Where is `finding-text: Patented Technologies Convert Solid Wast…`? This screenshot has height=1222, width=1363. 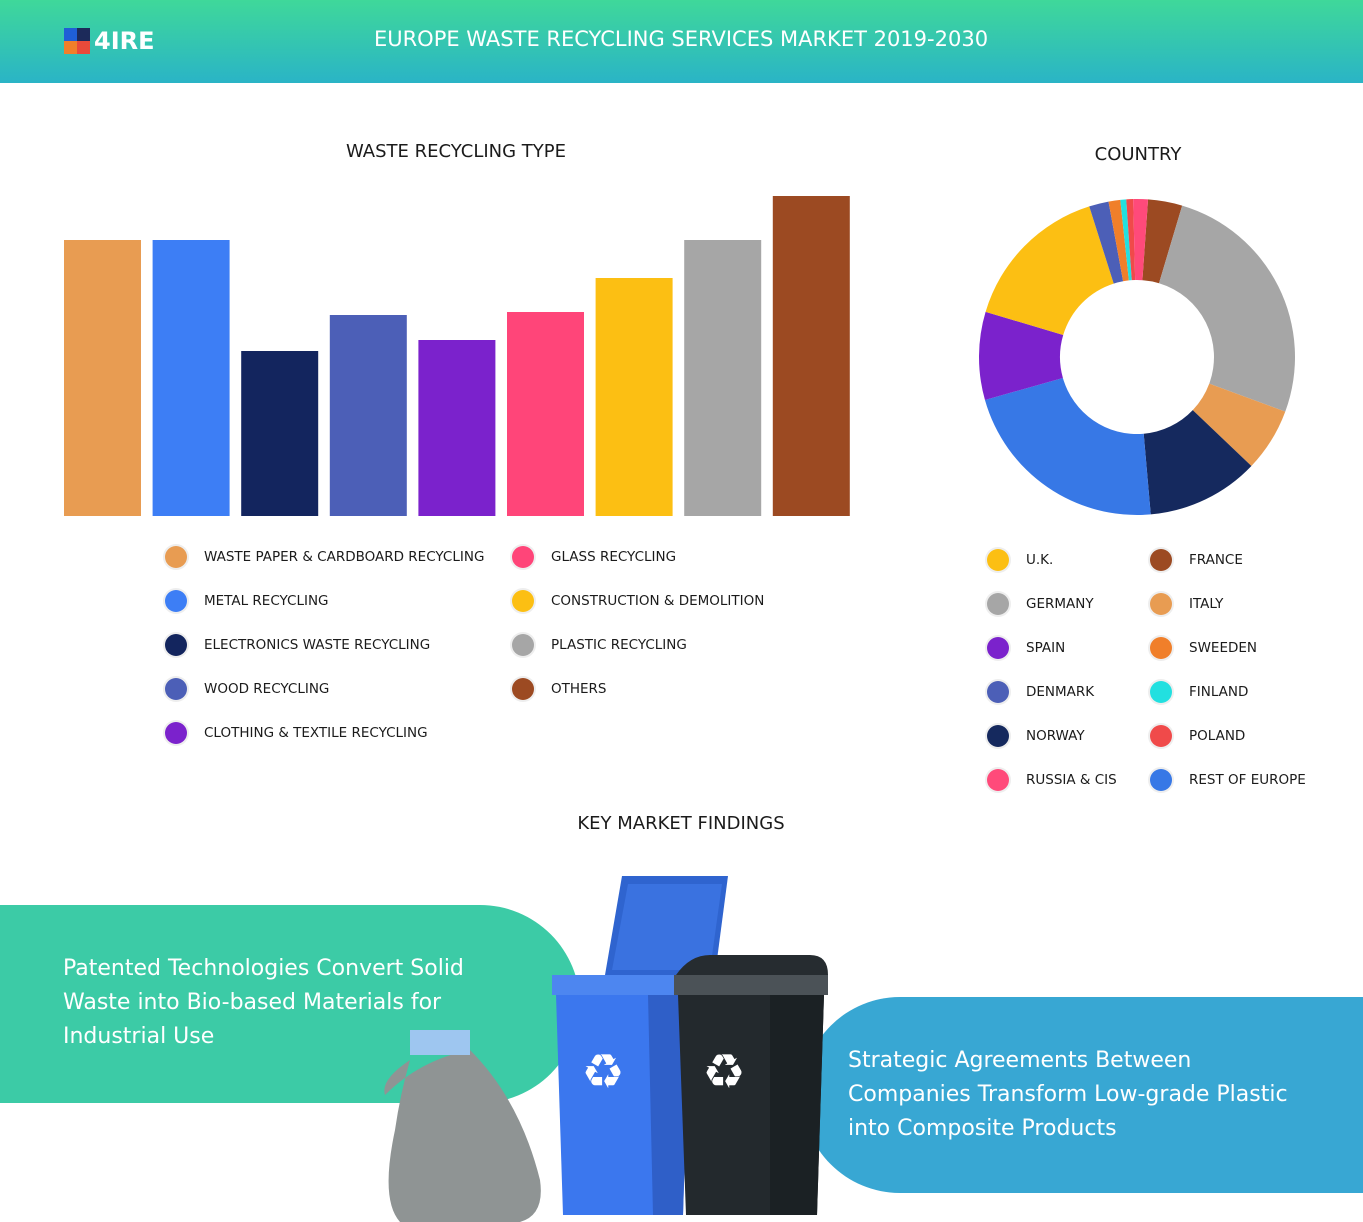
finding-text: Patented Technologies Convert Solid Wast… is located at coordinates (263, 1002).